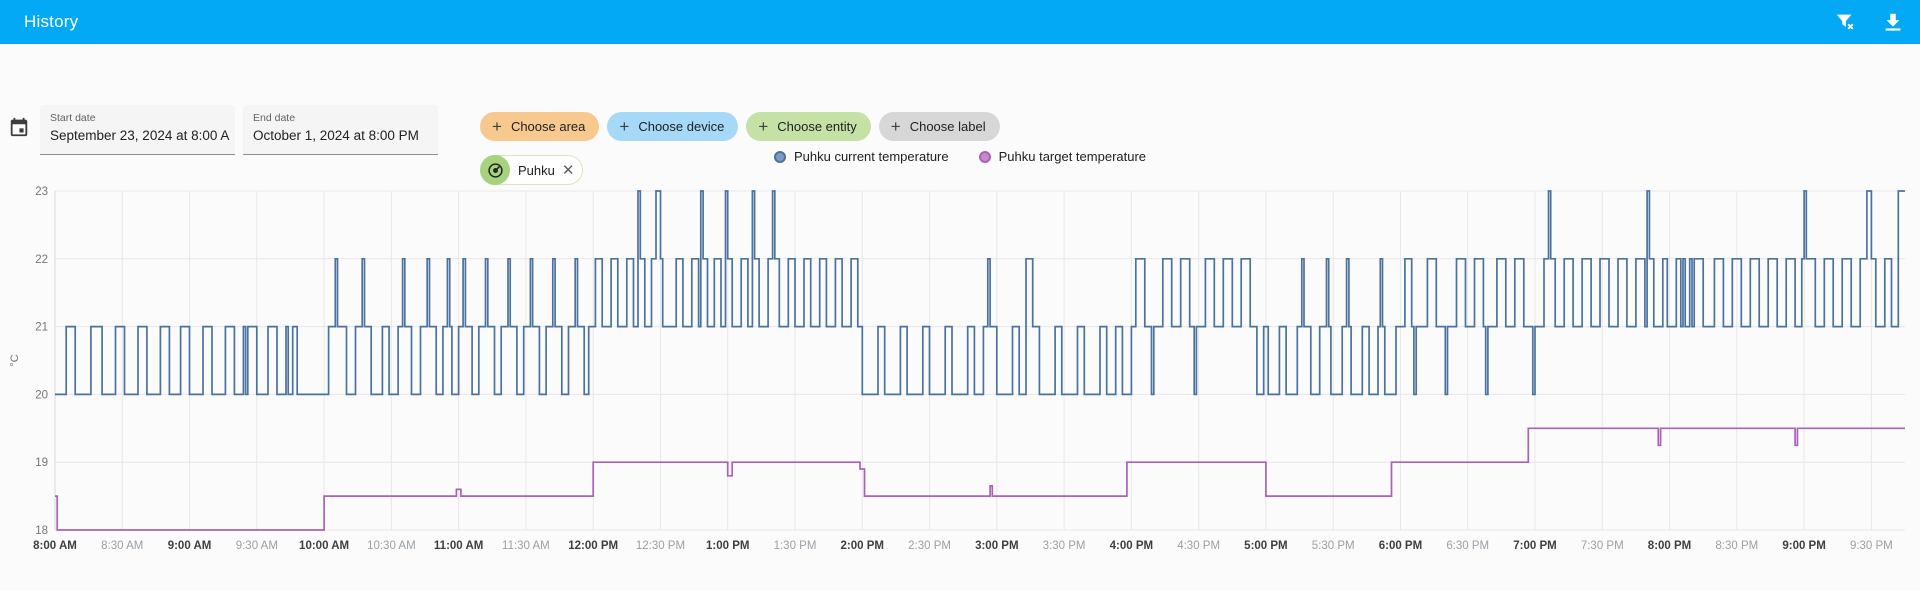 The image size is (1920, 591). What do you see at coordinates (41, 463) in the screenshot?
I see `y-tick-label: 19` at bounding box center [41, 463].